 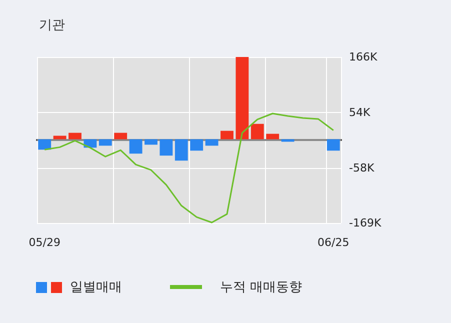 What do you see at coordinates (261, 287) in the screenshot?
I see `legend-label: 누적 매매동향` at bounding box center [261, 287].